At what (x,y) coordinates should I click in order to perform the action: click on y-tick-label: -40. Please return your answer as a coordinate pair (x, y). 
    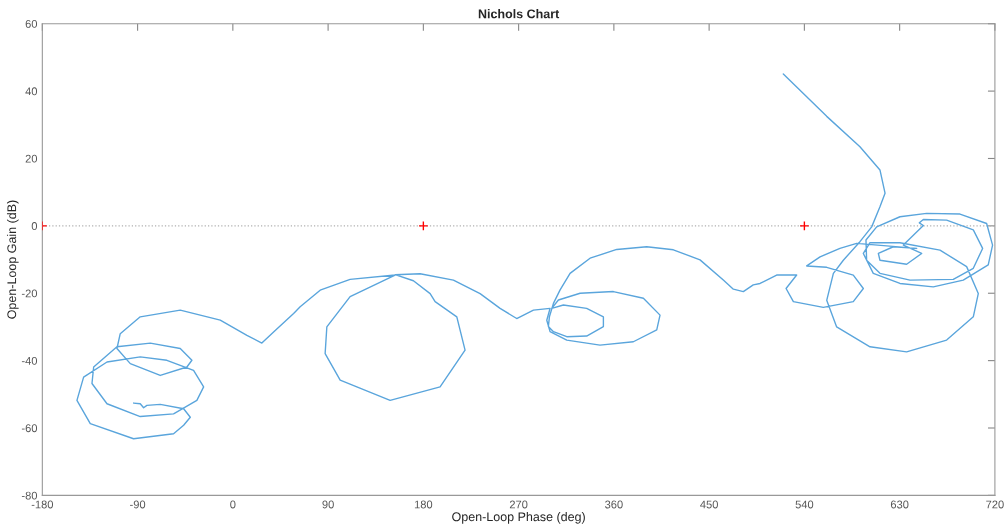
    Looking at the image, I should click on (29, 360).